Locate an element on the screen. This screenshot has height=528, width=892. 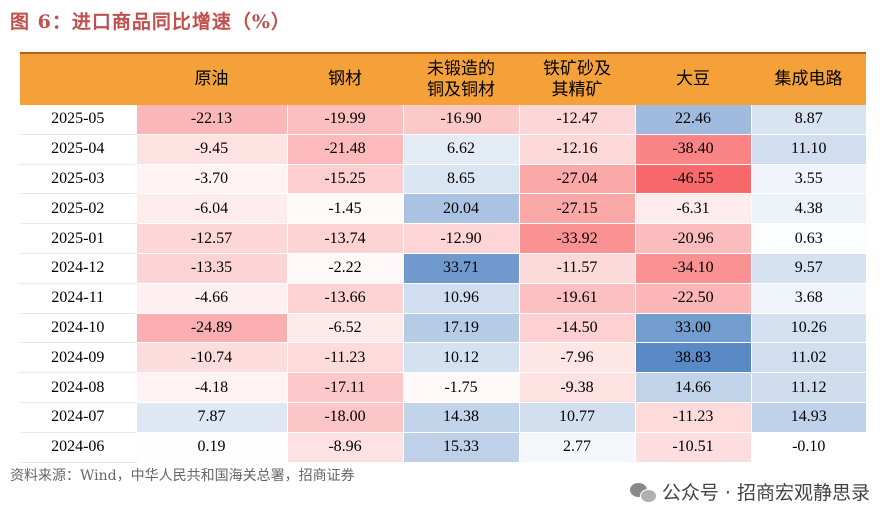
watermark: 公众号 · 招商宏观静思录 is located at coordinates (749, 491).